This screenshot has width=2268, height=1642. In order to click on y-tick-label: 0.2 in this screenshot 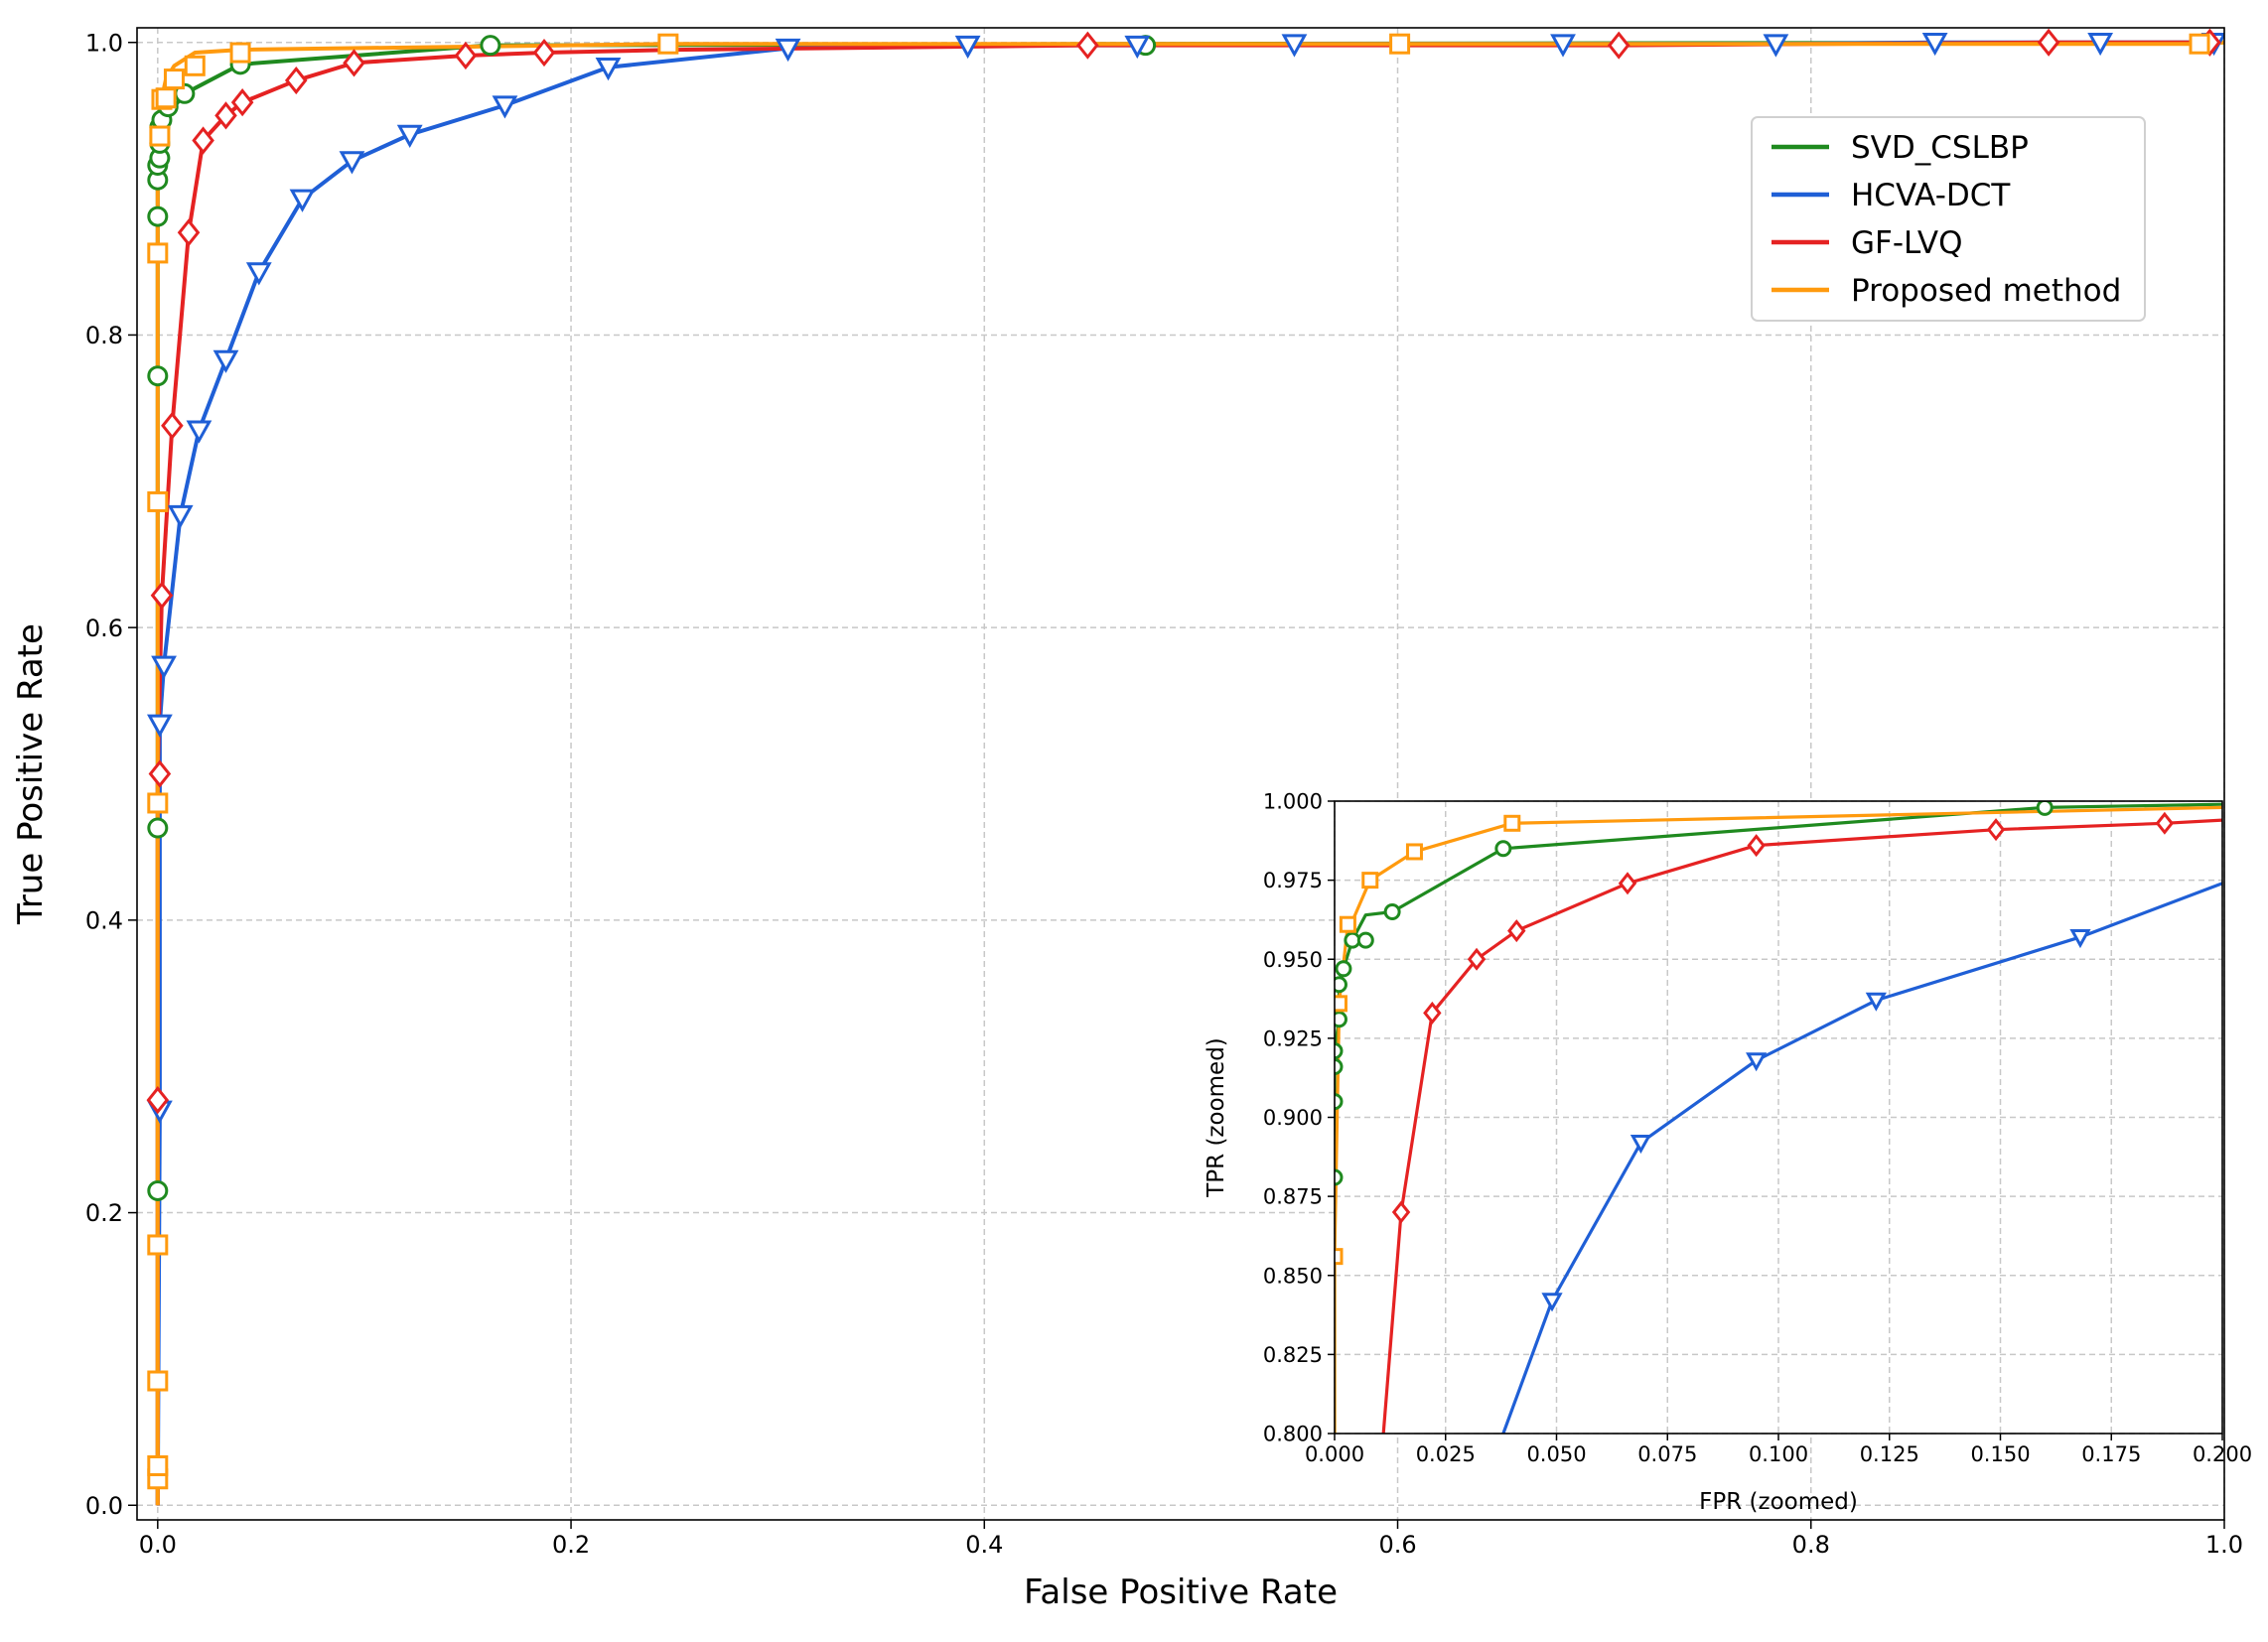, I will do `click(104, 1213)`.